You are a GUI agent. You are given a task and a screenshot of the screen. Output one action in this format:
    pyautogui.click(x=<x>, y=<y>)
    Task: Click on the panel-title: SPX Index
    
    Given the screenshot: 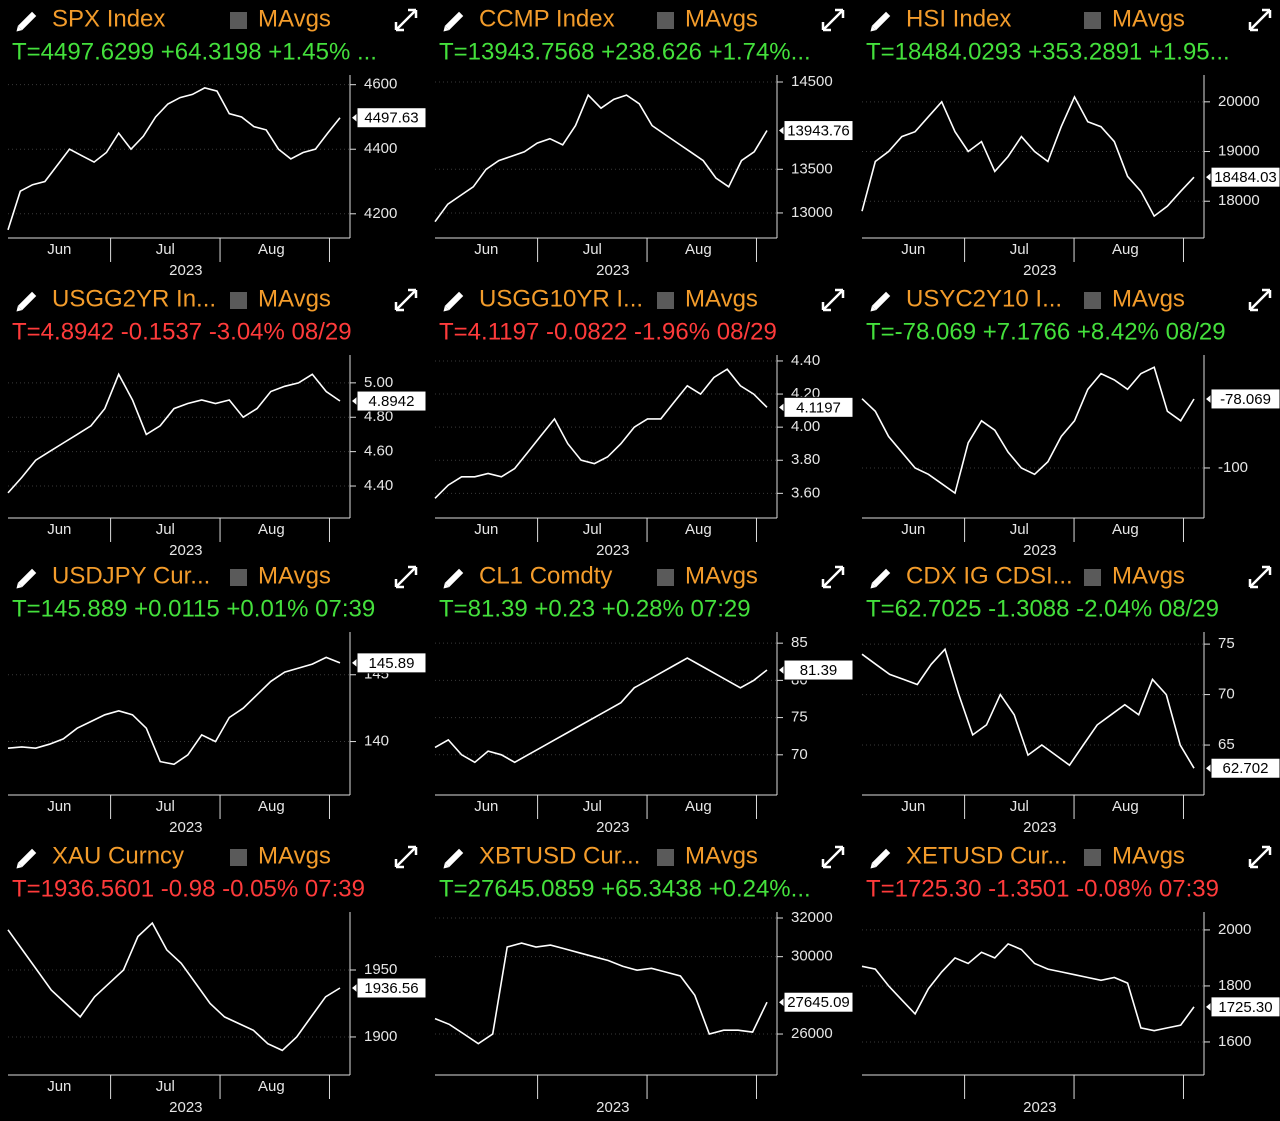 What is the action you would take?
    pyautogui.click(x=108, y=18)
    